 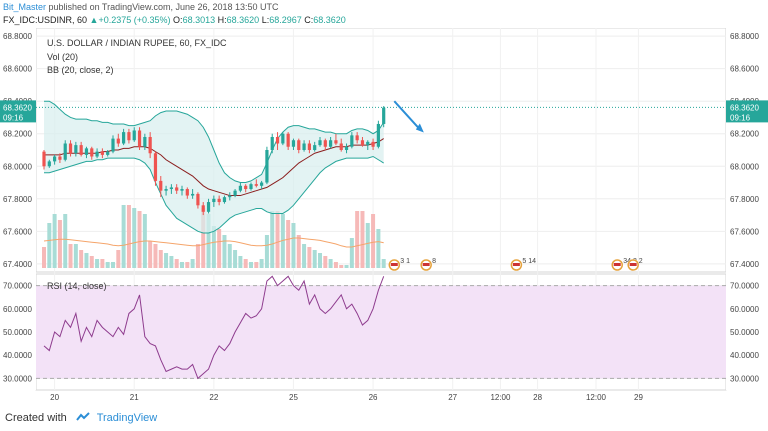 I want to click on price-axis-label-left: 67.8000, so click(x=17, y=199).